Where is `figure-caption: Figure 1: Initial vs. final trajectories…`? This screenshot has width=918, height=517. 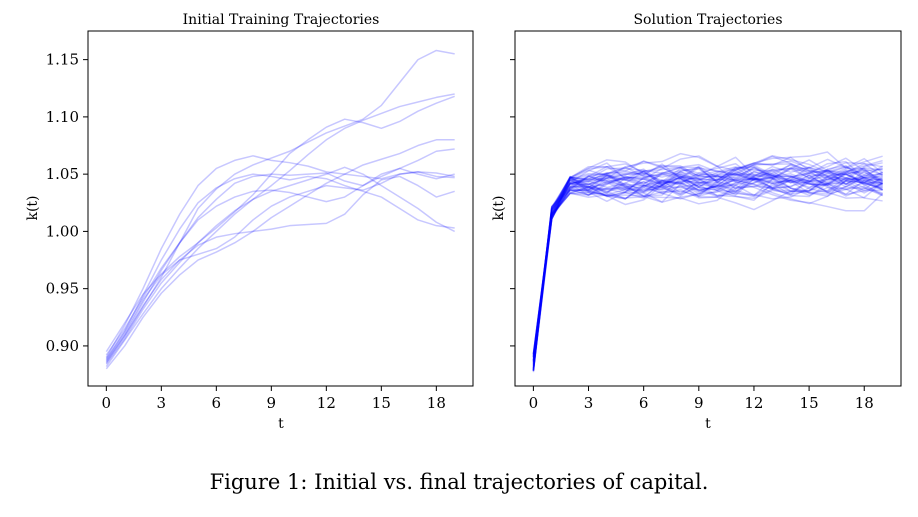 figure-caption: Figure 1: Initial vs. final trajectories… is located at coordinates (459, 482).